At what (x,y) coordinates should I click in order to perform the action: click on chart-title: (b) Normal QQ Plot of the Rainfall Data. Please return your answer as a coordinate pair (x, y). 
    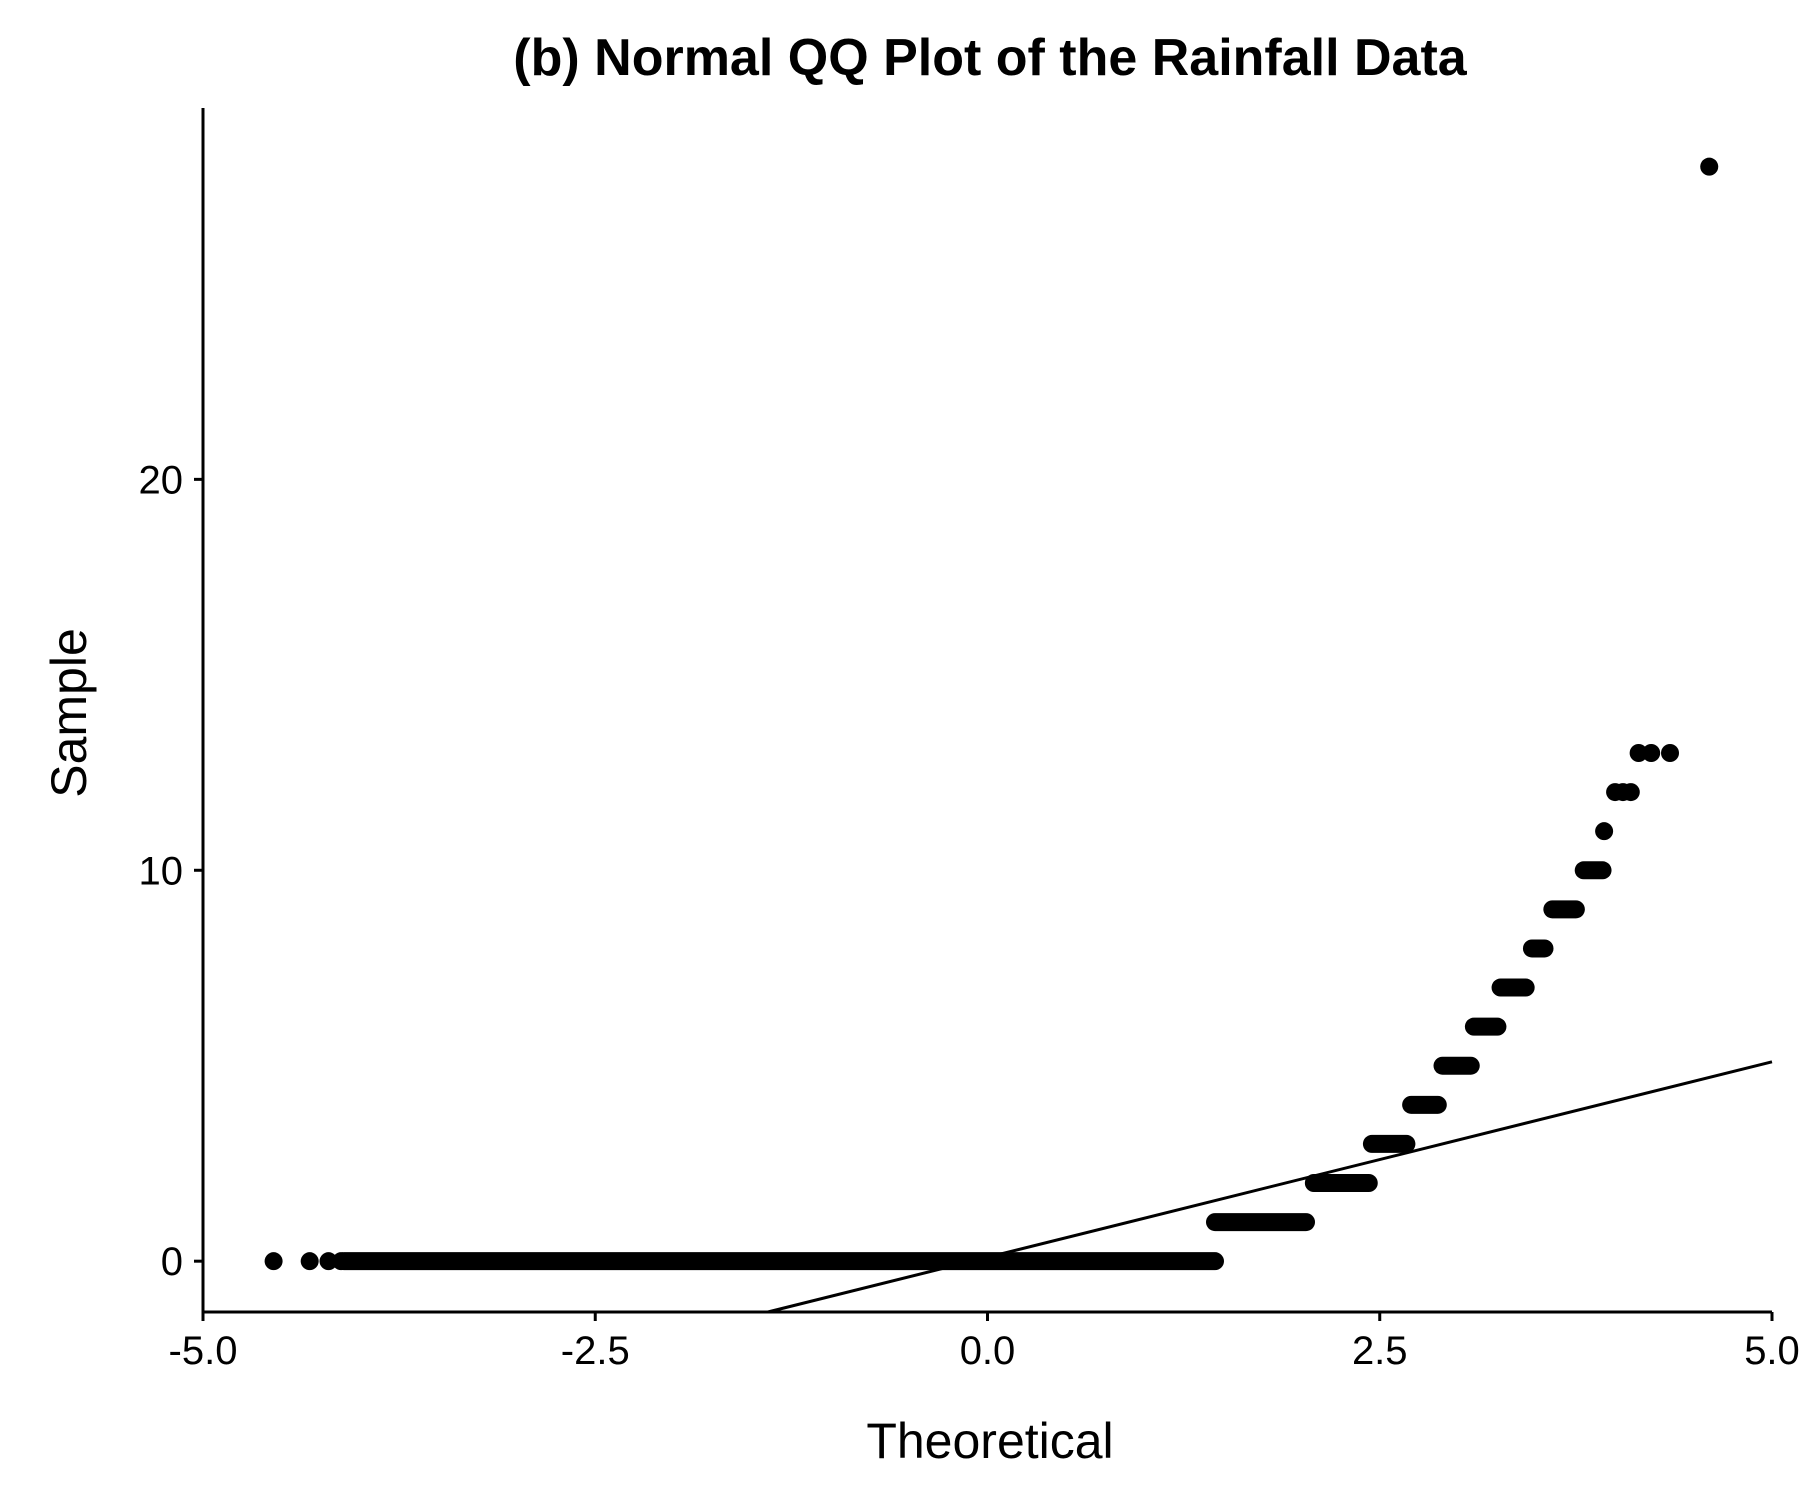
    Looking at the image, I should click on (990, 58).